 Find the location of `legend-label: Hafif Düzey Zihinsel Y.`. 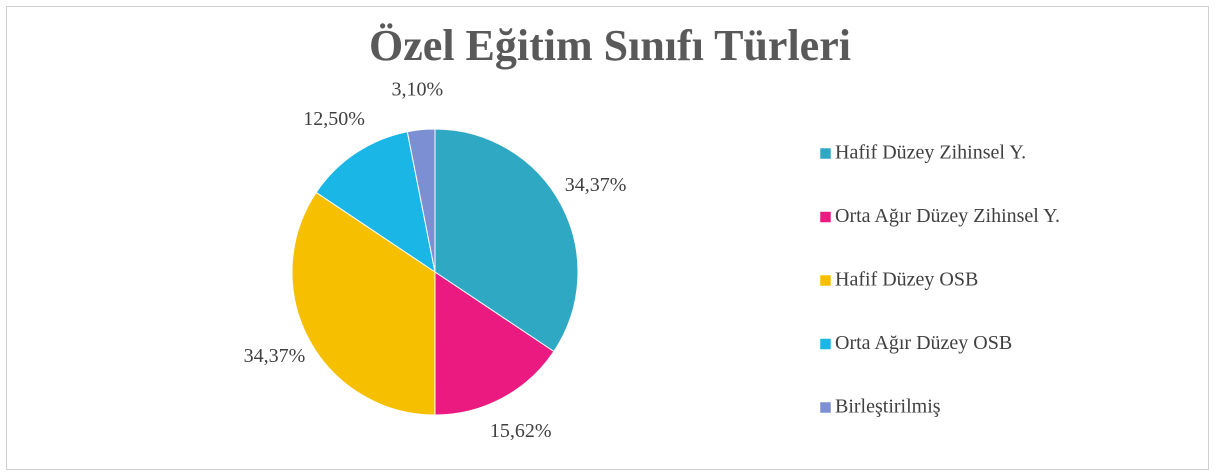

legend-label: Hafif Düzey Zihinsel Y. is located at coordinates (930, 153).